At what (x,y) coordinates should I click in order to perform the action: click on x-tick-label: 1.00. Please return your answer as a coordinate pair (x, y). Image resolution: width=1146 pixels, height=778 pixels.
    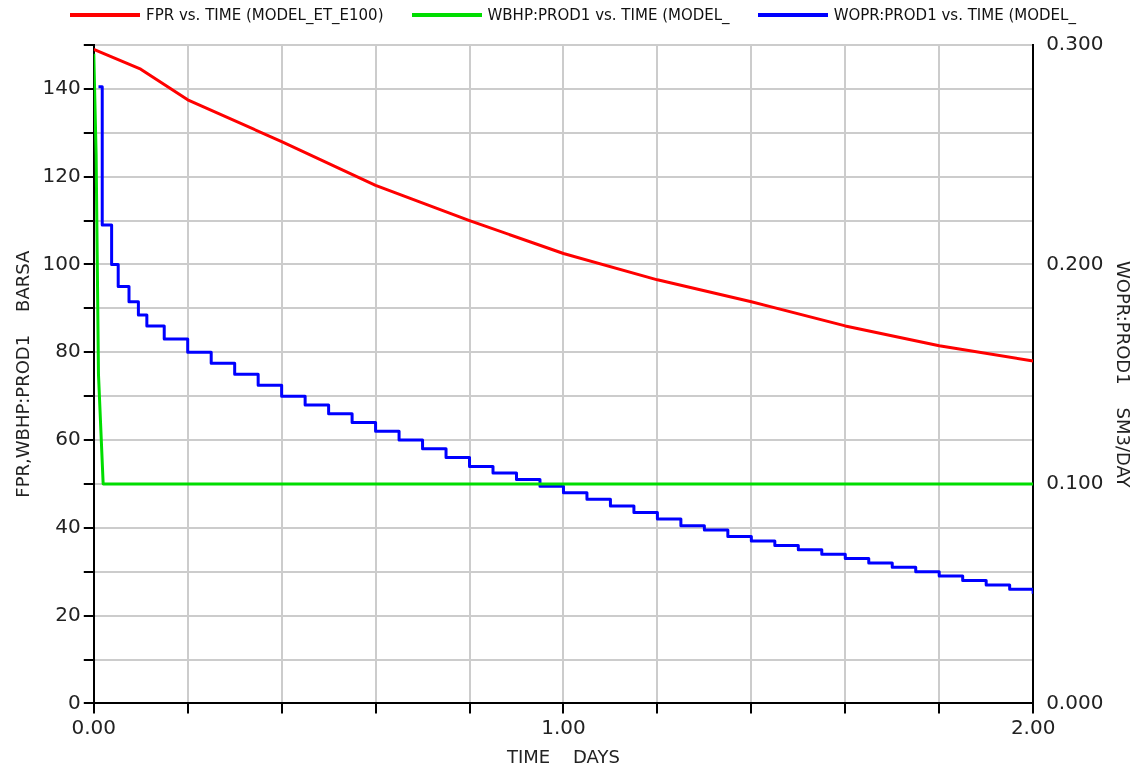
    Looking at the image, I should click on (563, 726).